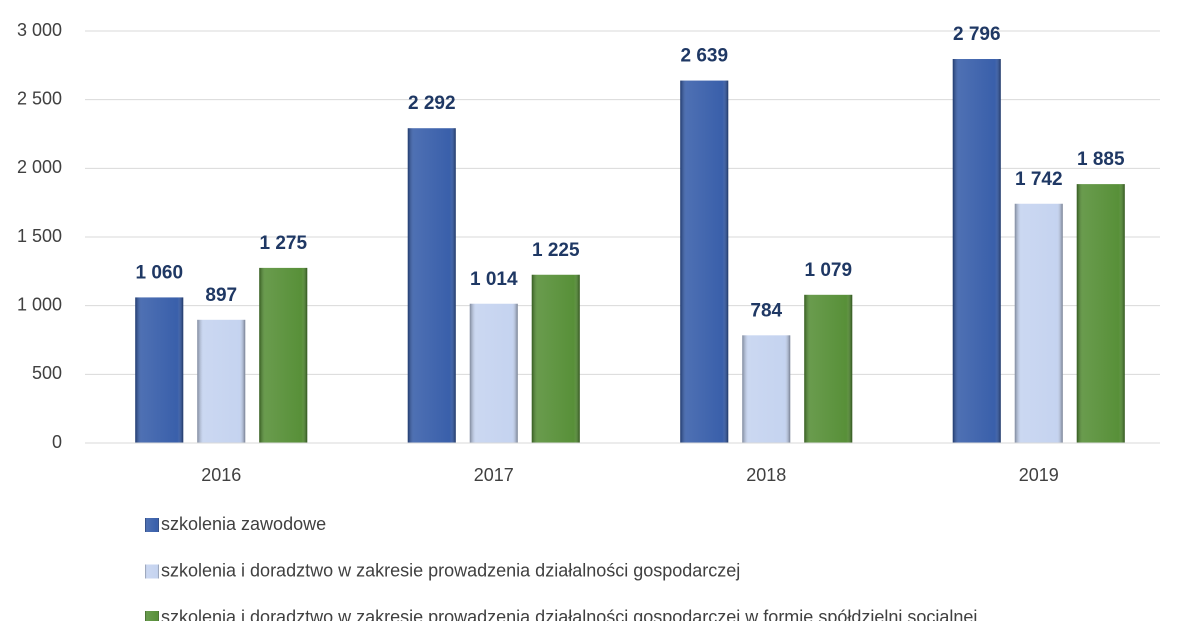 The height and width of the screenshot is (621, 1178). Describe the element at coordinates (47, 373) in the screenshot. I see `y-tick-label: 500` at that location.